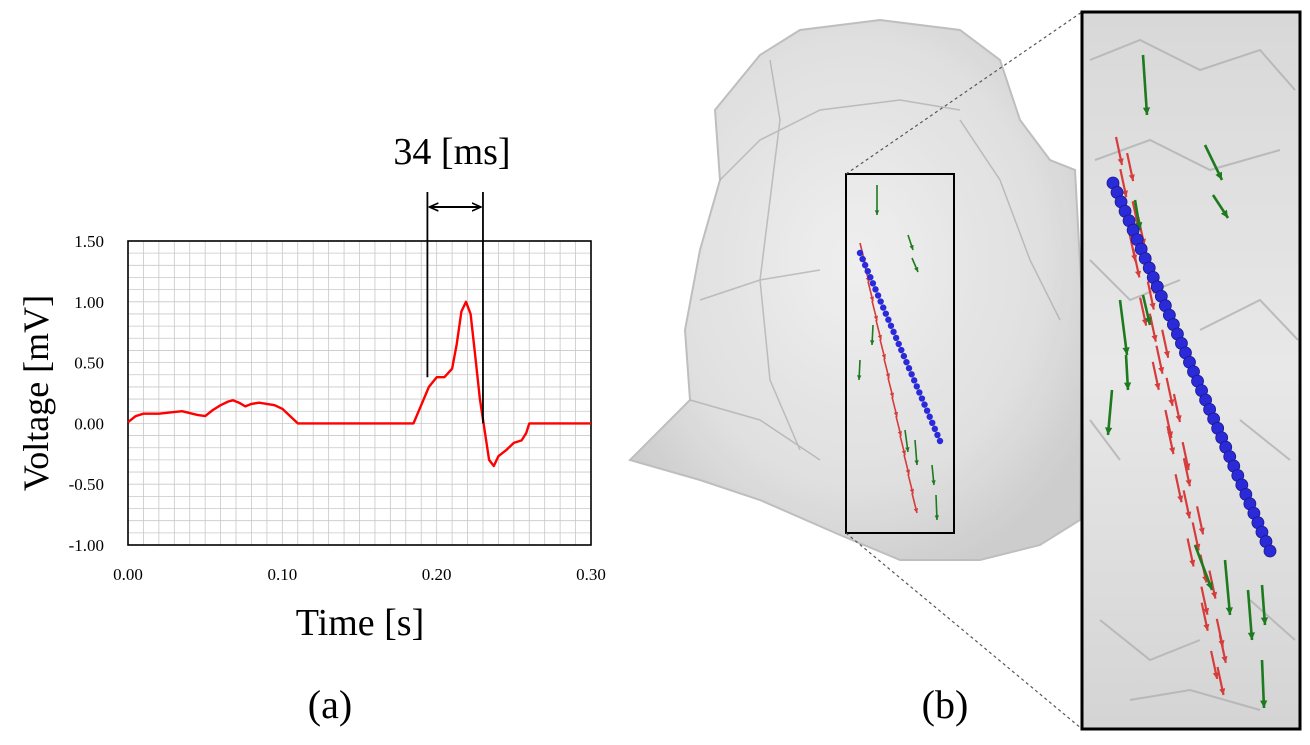  I want to click on small-flow-arrows, so click(900, 353).